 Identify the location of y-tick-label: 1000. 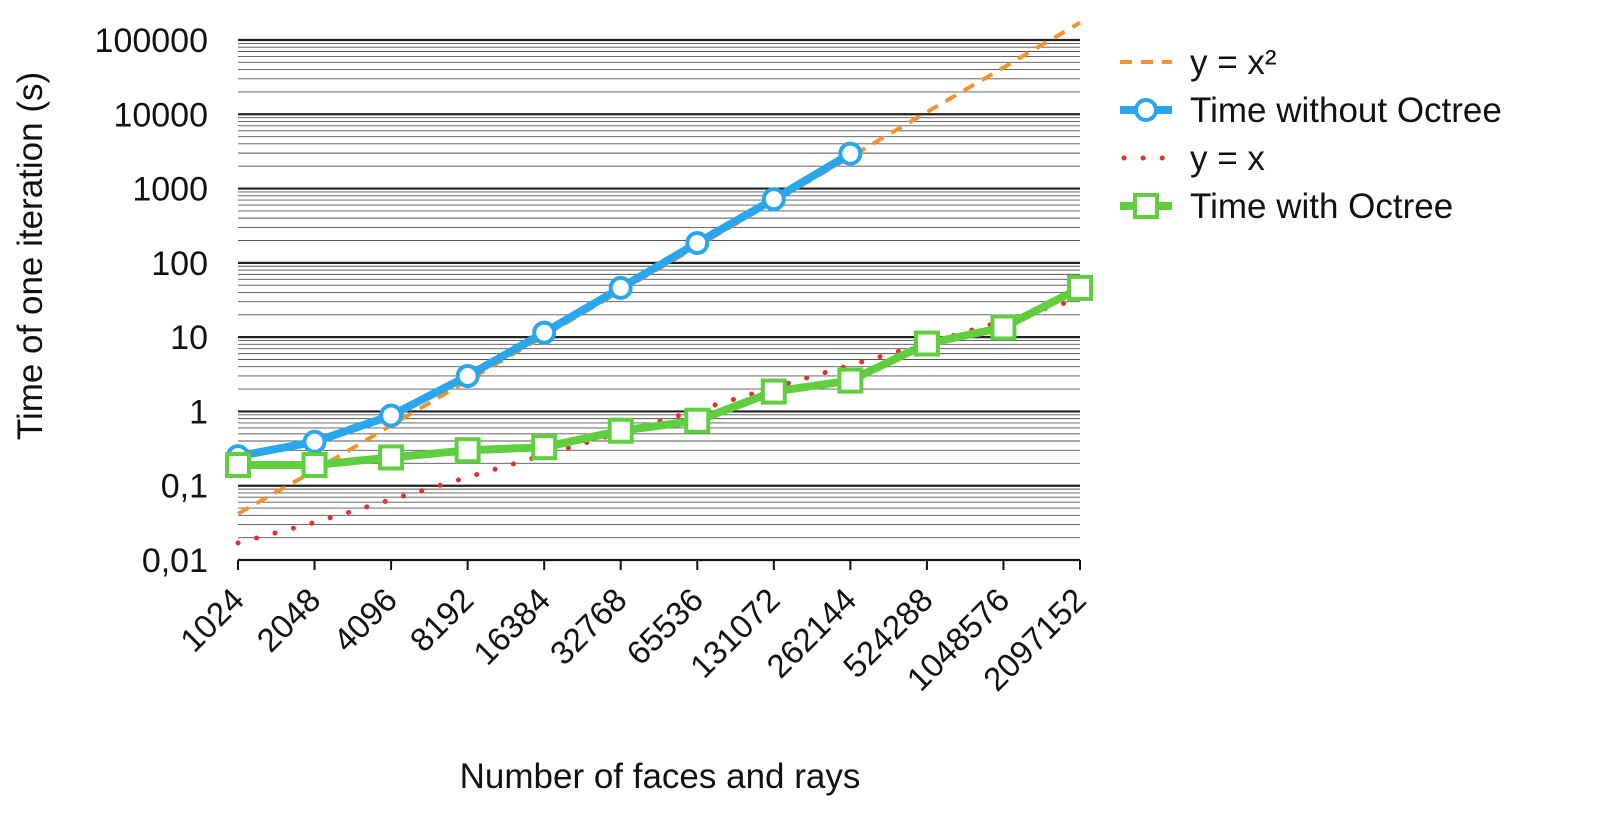
(170, 190).